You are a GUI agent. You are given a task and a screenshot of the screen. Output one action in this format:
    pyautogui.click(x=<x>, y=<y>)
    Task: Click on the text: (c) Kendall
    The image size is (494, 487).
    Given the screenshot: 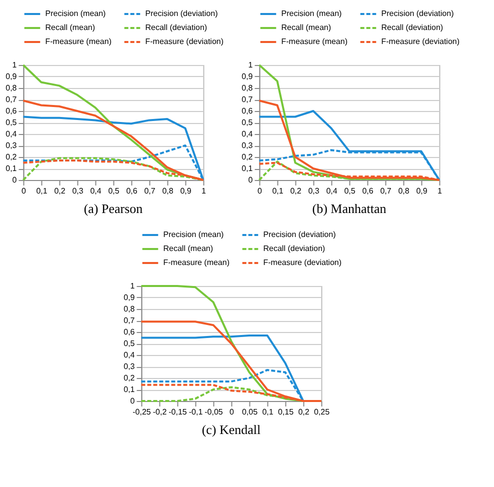 What is the action you would take?
    pyautogui.click(x=232, y=429)
    